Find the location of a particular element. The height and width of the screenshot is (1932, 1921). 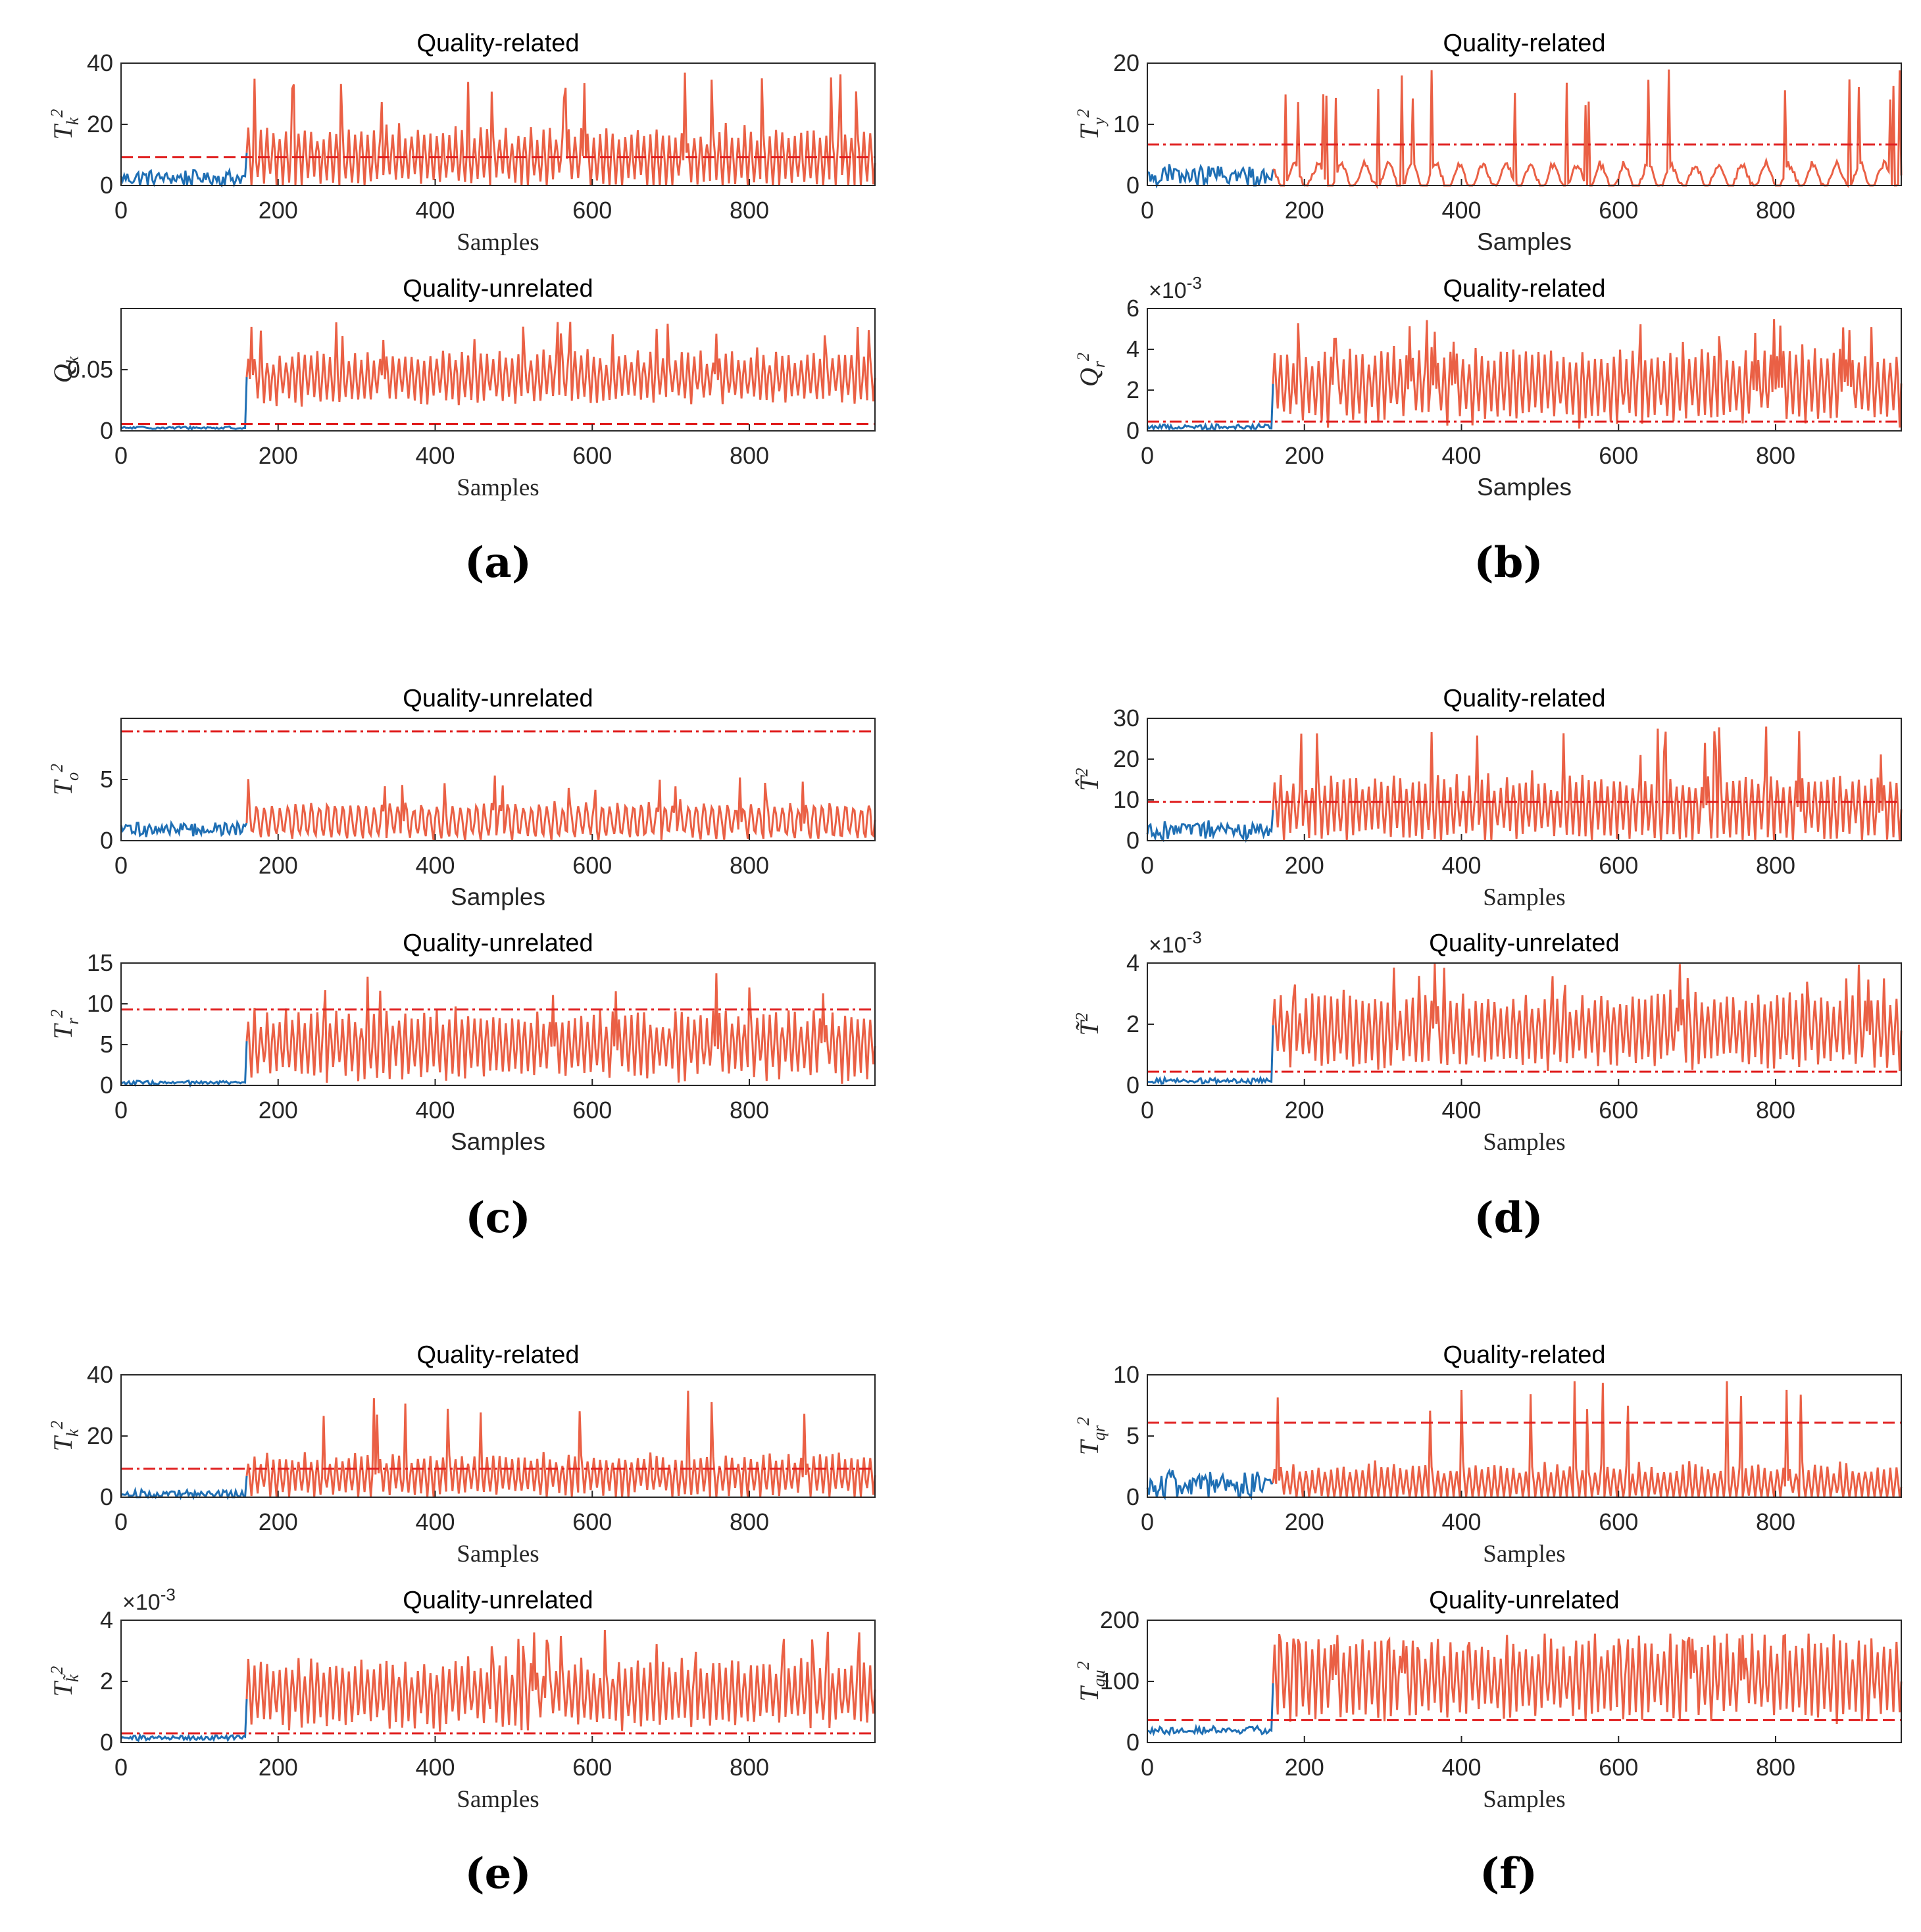

y-axis-label: Tr2 is located at coordinates (64, 1024).